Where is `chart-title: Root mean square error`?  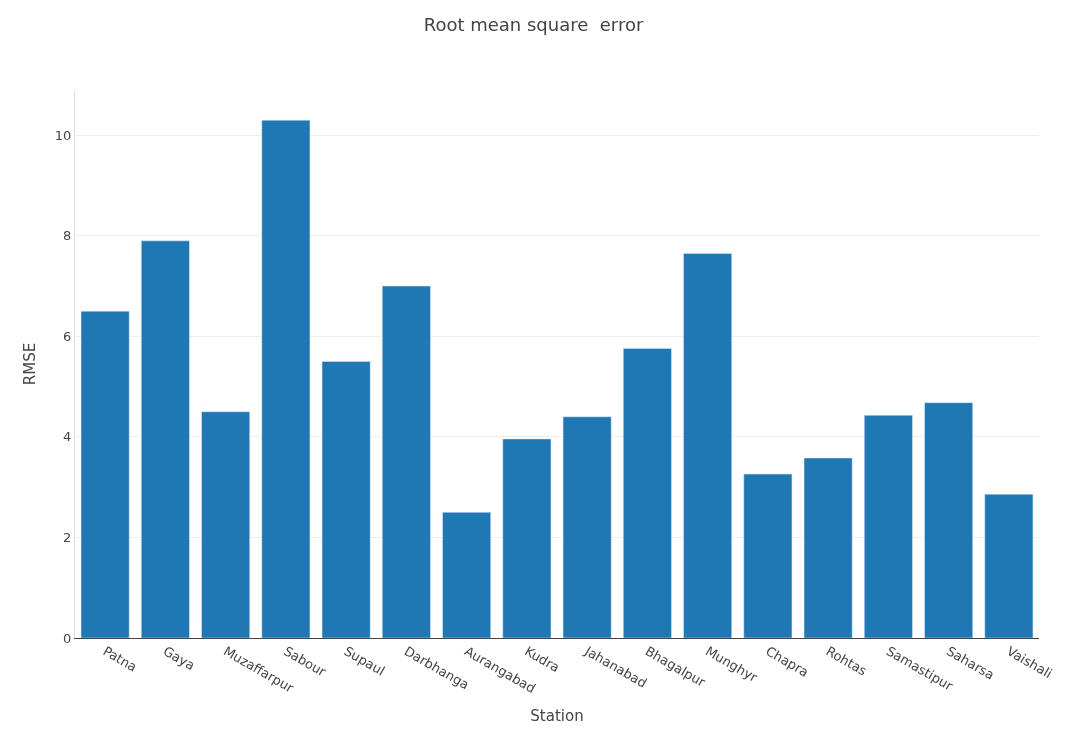 chart-title: Root mean square error is located at coordinates (533, 25).